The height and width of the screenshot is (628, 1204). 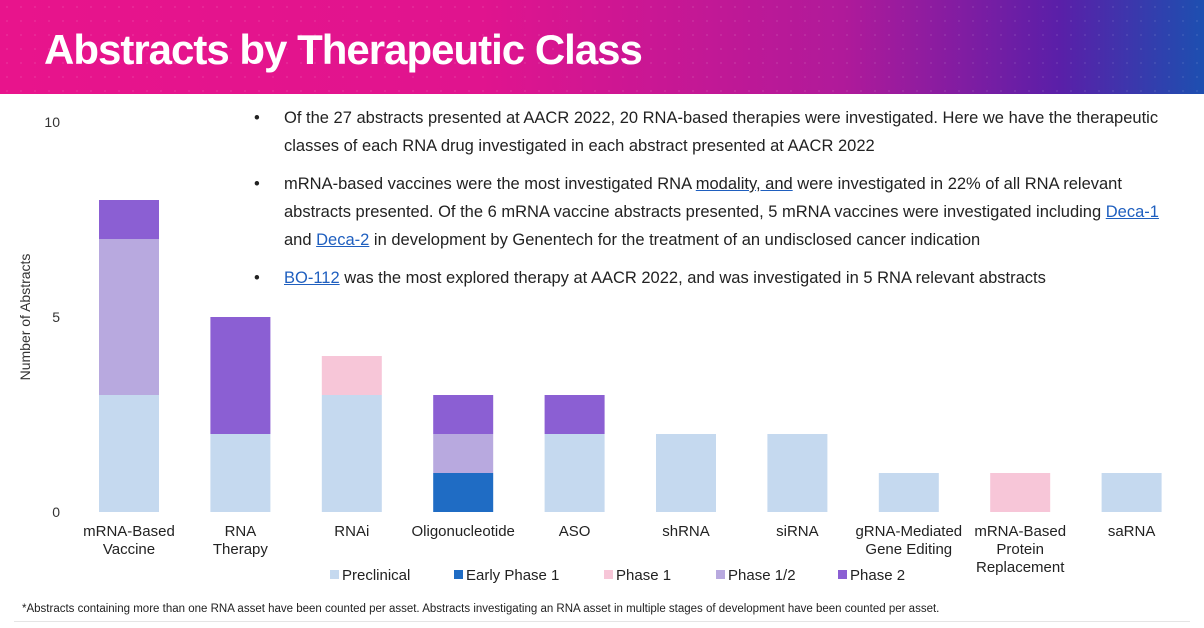 I want to click on banner-pattern, so click(x=602, y=47).